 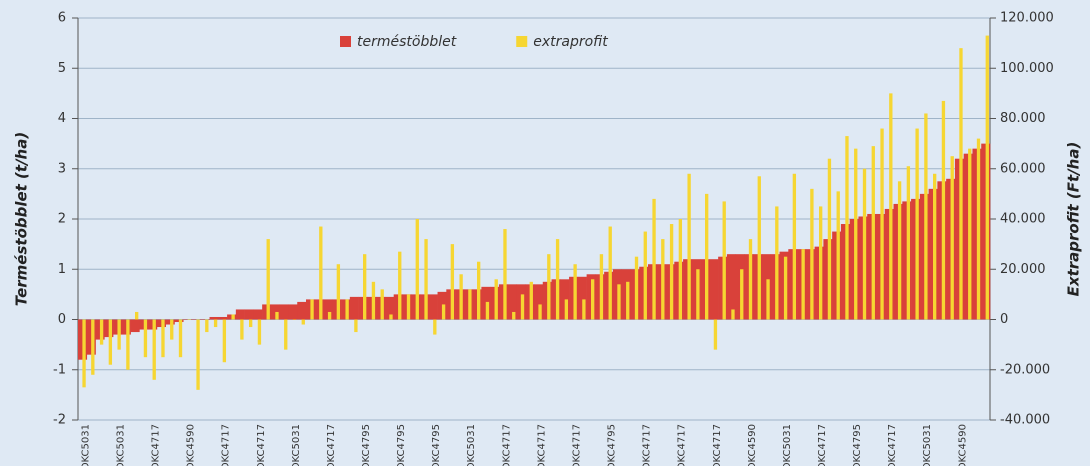 What do you see at coordinates (407, 42) in the screenshot?
I see `legend-label: terméstöbblet` at bounding box center [407, 42].